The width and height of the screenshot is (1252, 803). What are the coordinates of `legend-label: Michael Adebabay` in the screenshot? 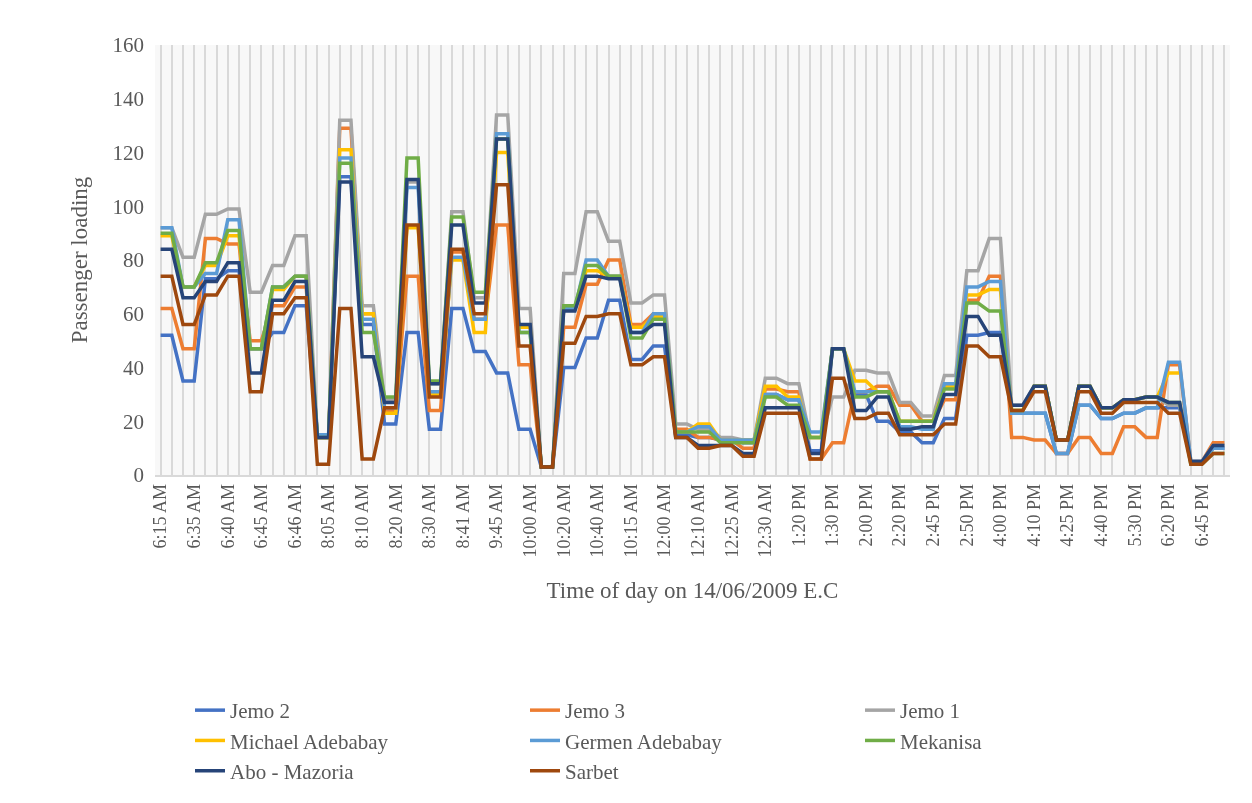 It's located at (309, 741).